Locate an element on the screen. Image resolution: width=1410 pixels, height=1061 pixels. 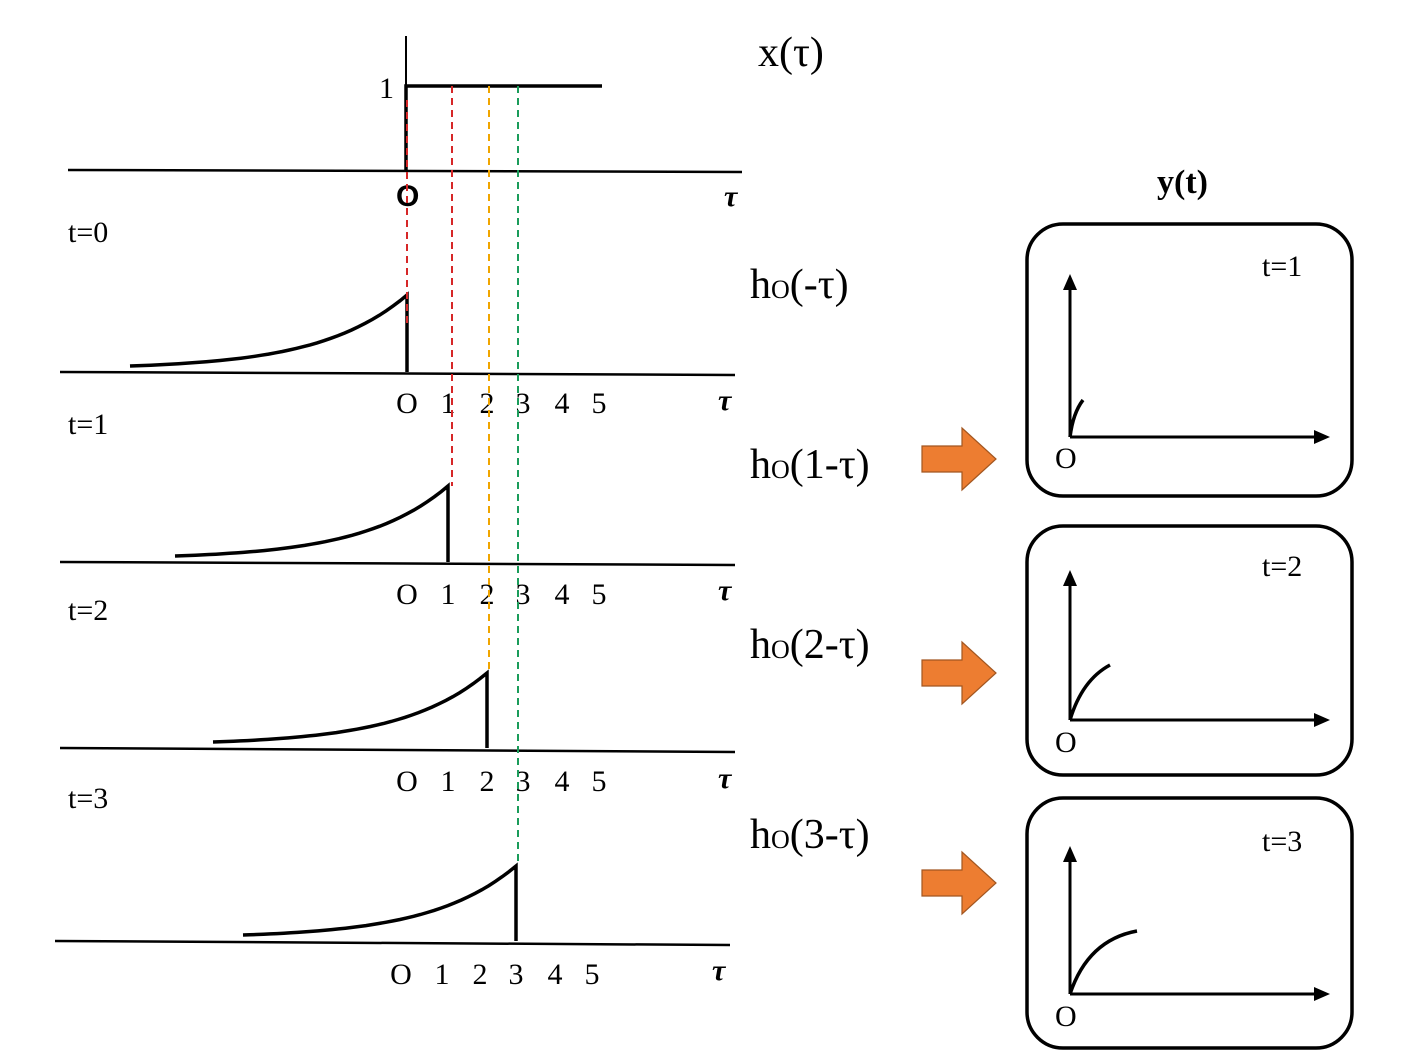
arrows is located at coordinates (959, 671).